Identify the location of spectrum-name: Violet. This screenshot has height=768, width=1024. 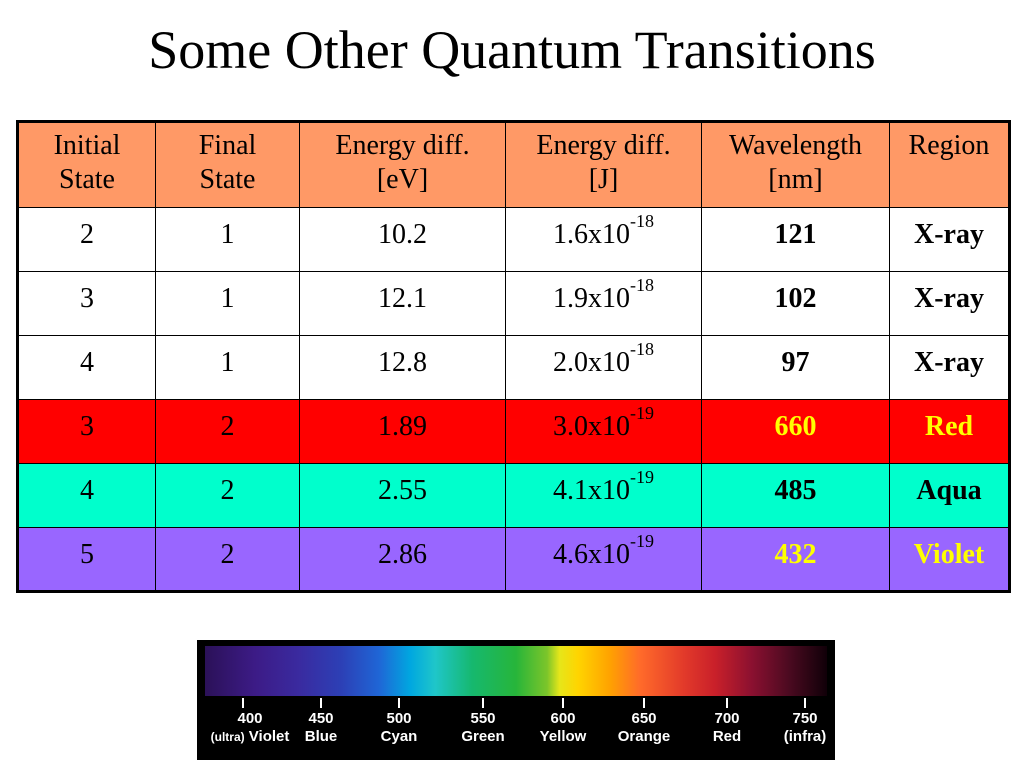
(269, 736).